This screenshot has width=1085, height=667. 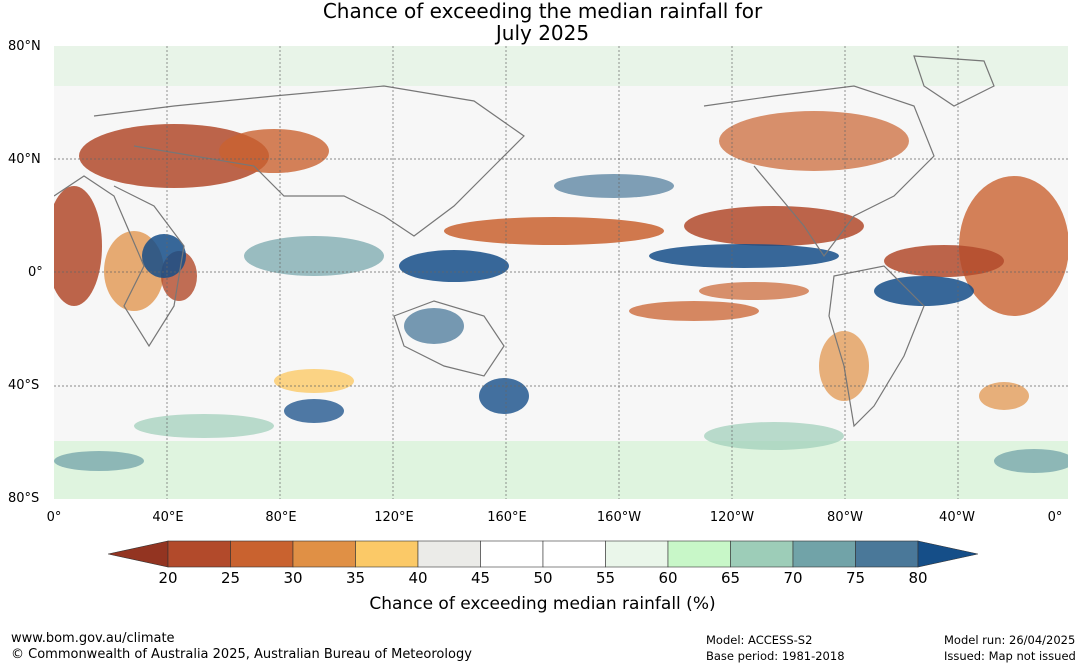 What do you see at coordinates (947, 554) in the screenshot?
I see `colorbar-high-extension` at bounding box center [947, 554].